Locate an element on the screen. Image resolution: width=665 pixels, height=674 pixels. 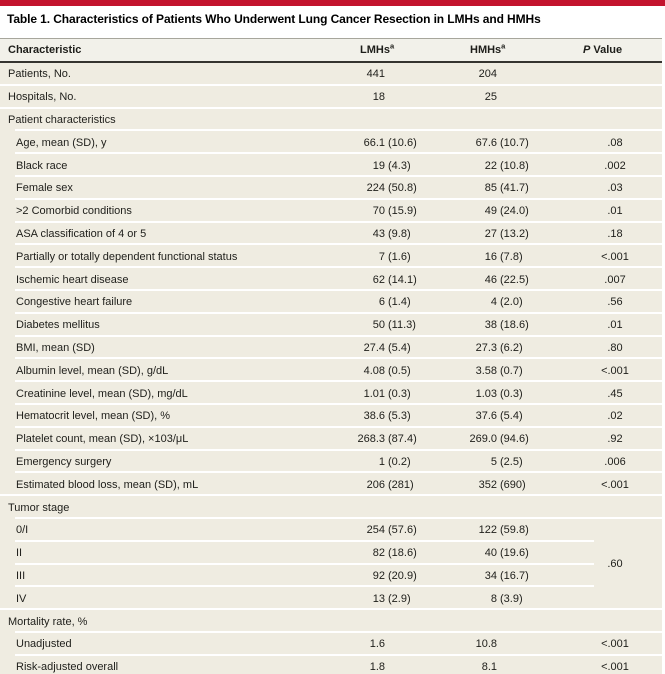
p-value: .56 is located at coordinates (615, 302).